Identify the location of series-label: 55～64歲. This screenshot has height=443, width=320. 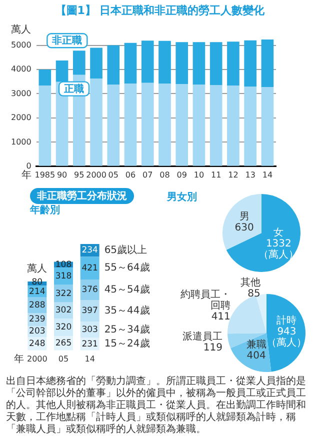
(127, 268).